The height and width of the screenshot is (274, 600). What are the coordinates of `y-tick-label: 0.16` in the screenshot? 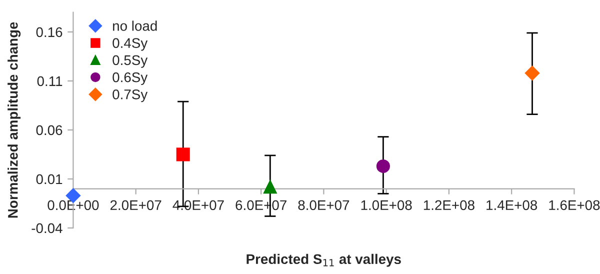 It's located at (49, 32).